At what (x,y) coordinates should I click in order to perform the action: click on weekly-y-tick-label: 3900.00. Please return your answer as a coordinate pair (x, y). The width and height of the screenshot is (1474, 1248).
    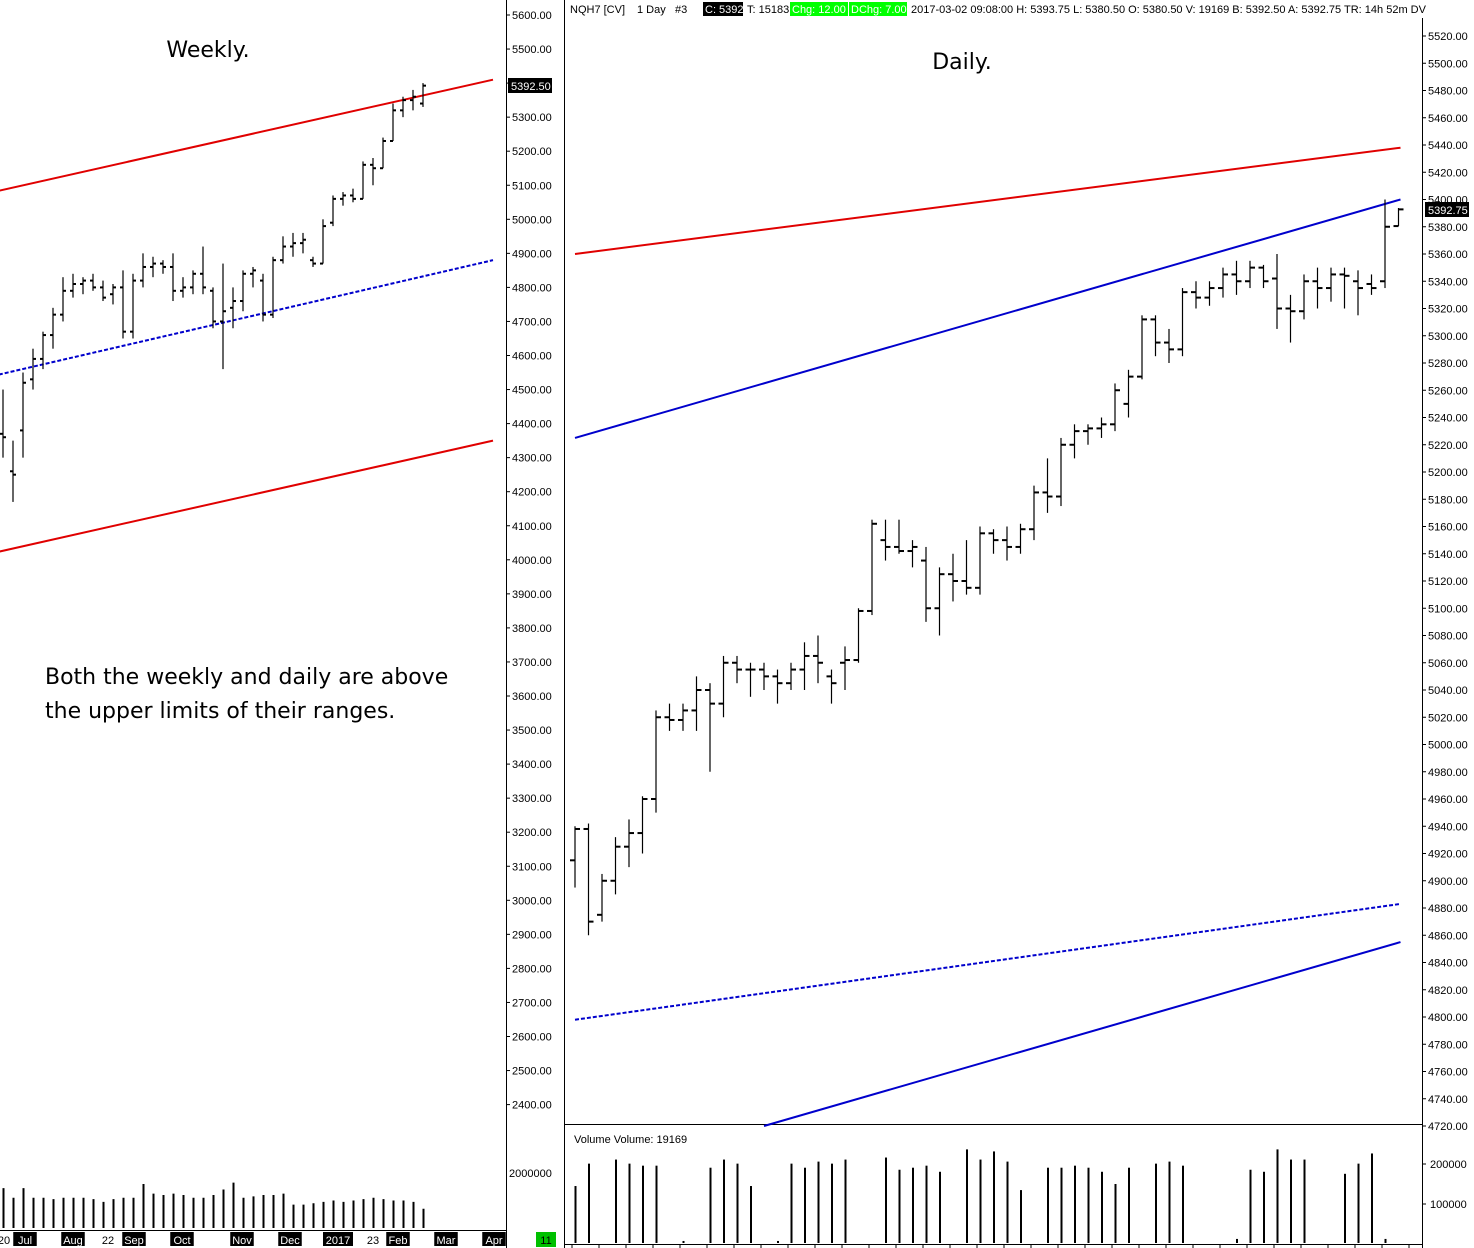
    Looking at the image, I should click on (532, 595).